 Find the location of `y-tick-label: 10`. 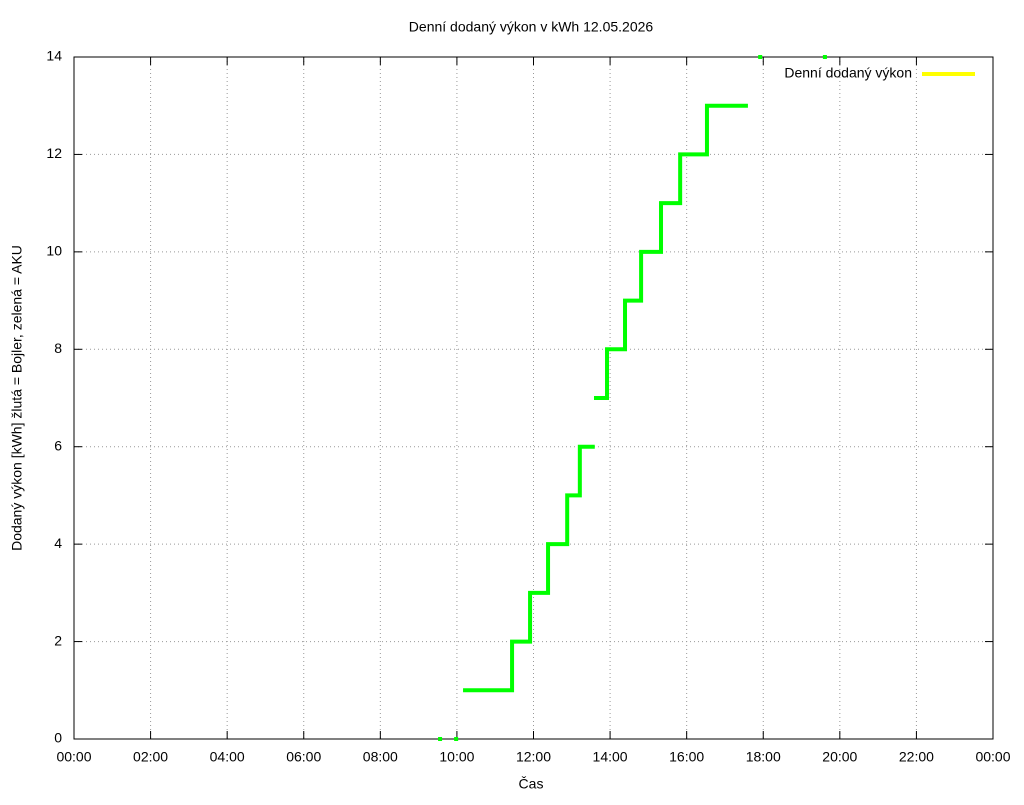

y-tick-label: 10 is located at coordinates (54, 251).